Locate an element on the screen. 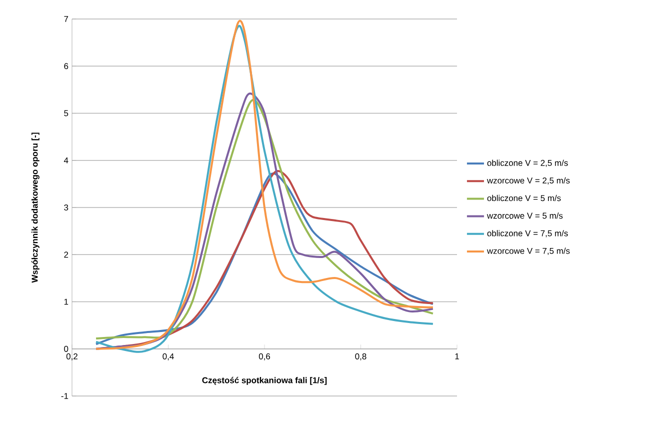  y-tick-label: 4 is located at coordinates (66, 160).